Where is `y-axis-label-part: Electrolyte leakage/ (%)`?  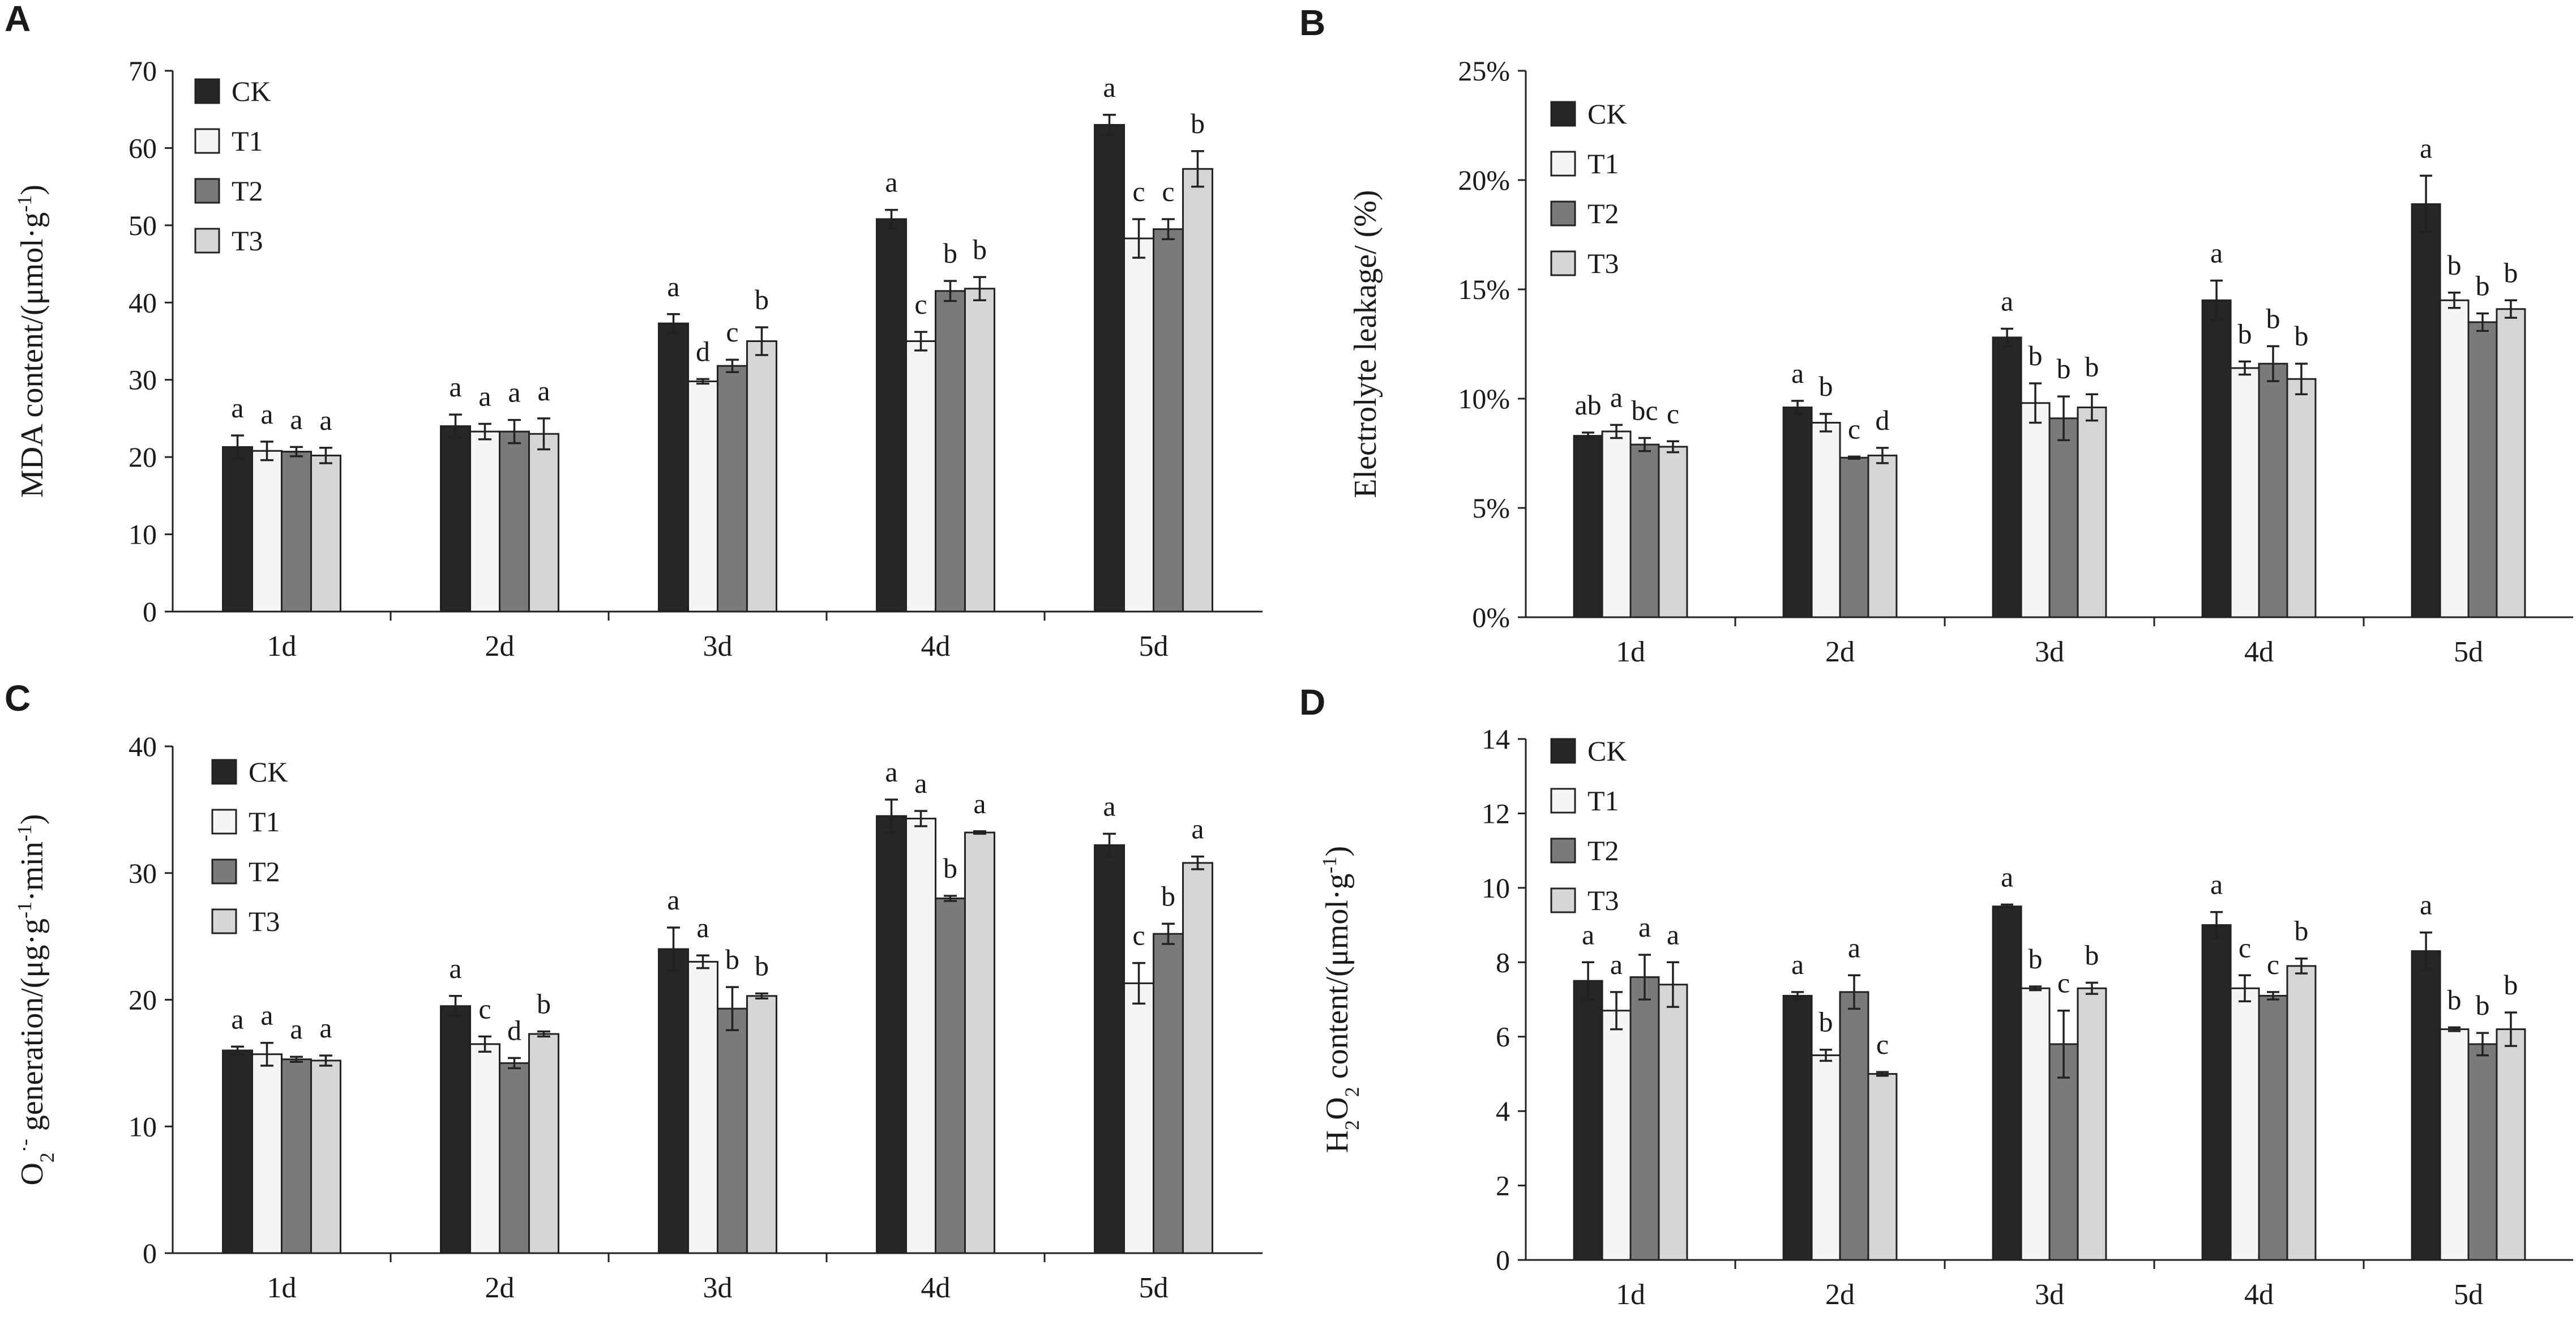 y-axis-label-part: Electrolyte leakage/ (%) is located at coordinates (1365, 344).